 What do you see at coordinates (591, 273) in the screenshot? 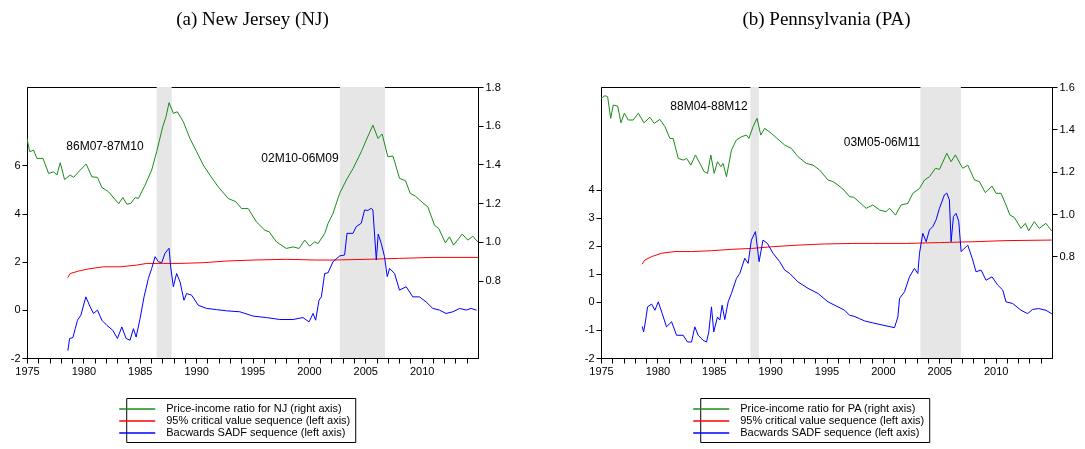
I see `y-tick-label: 1` at bounding box center [591, 273].